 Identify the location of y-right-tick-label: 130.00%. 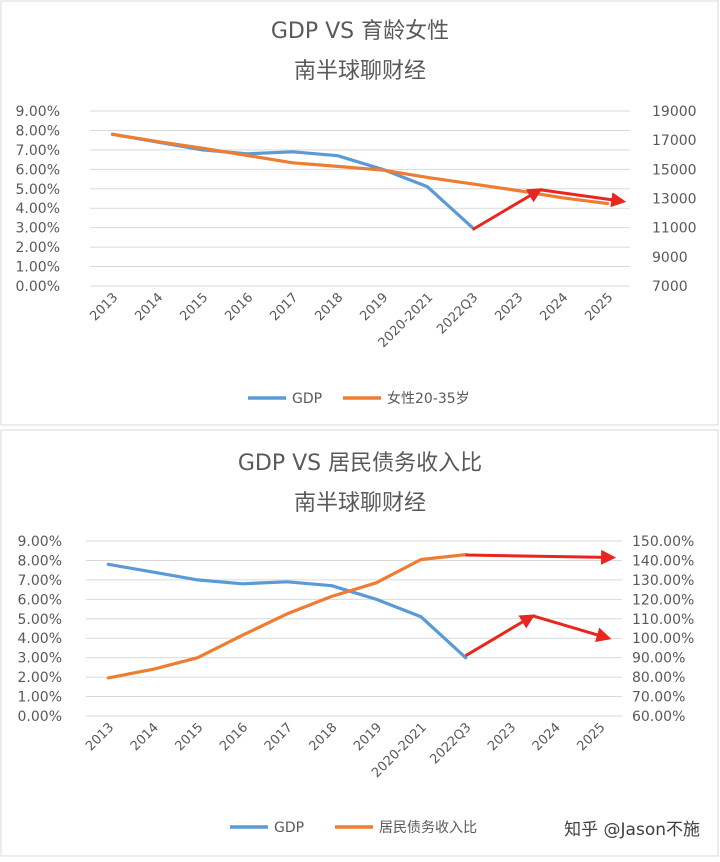
(663, 581).